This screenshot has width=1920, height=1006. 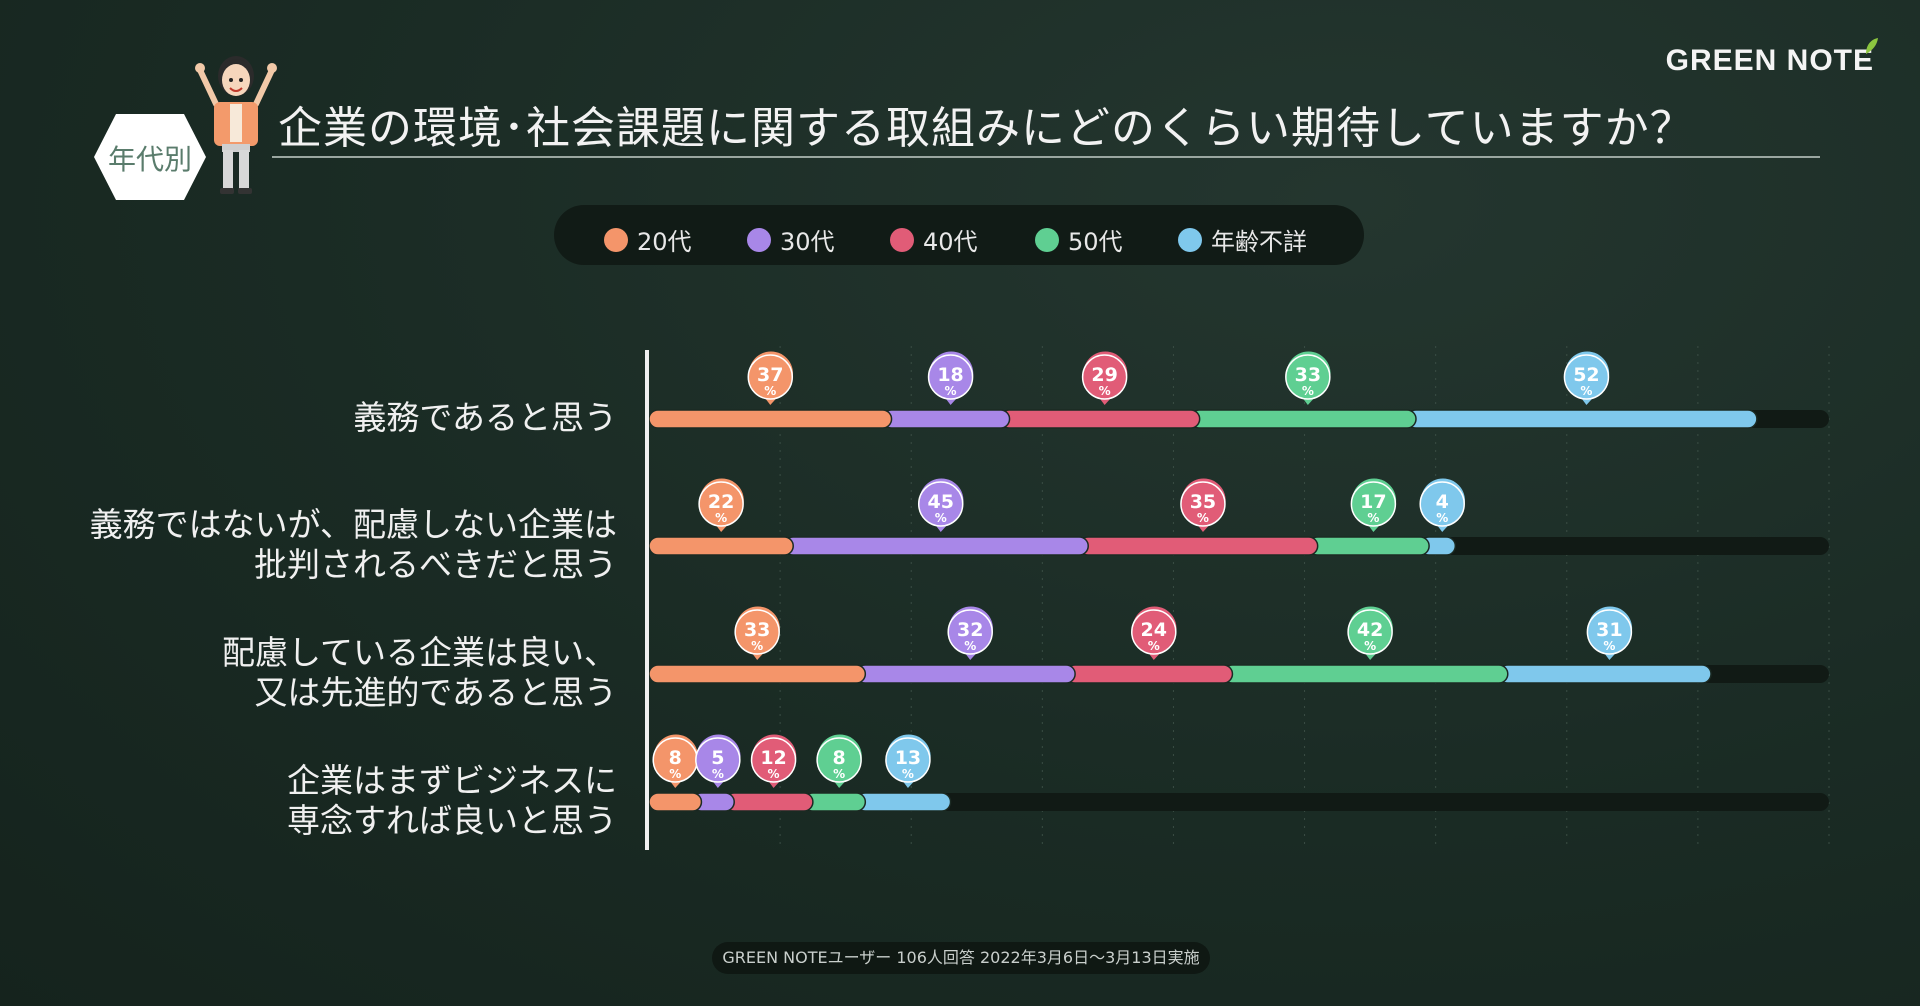 What do you see at coordinates (1442, 518) in the screenshot?
I see `data-label-unit-should-be-criticized-unknown-age: %` at bounding box center [1442, 518].